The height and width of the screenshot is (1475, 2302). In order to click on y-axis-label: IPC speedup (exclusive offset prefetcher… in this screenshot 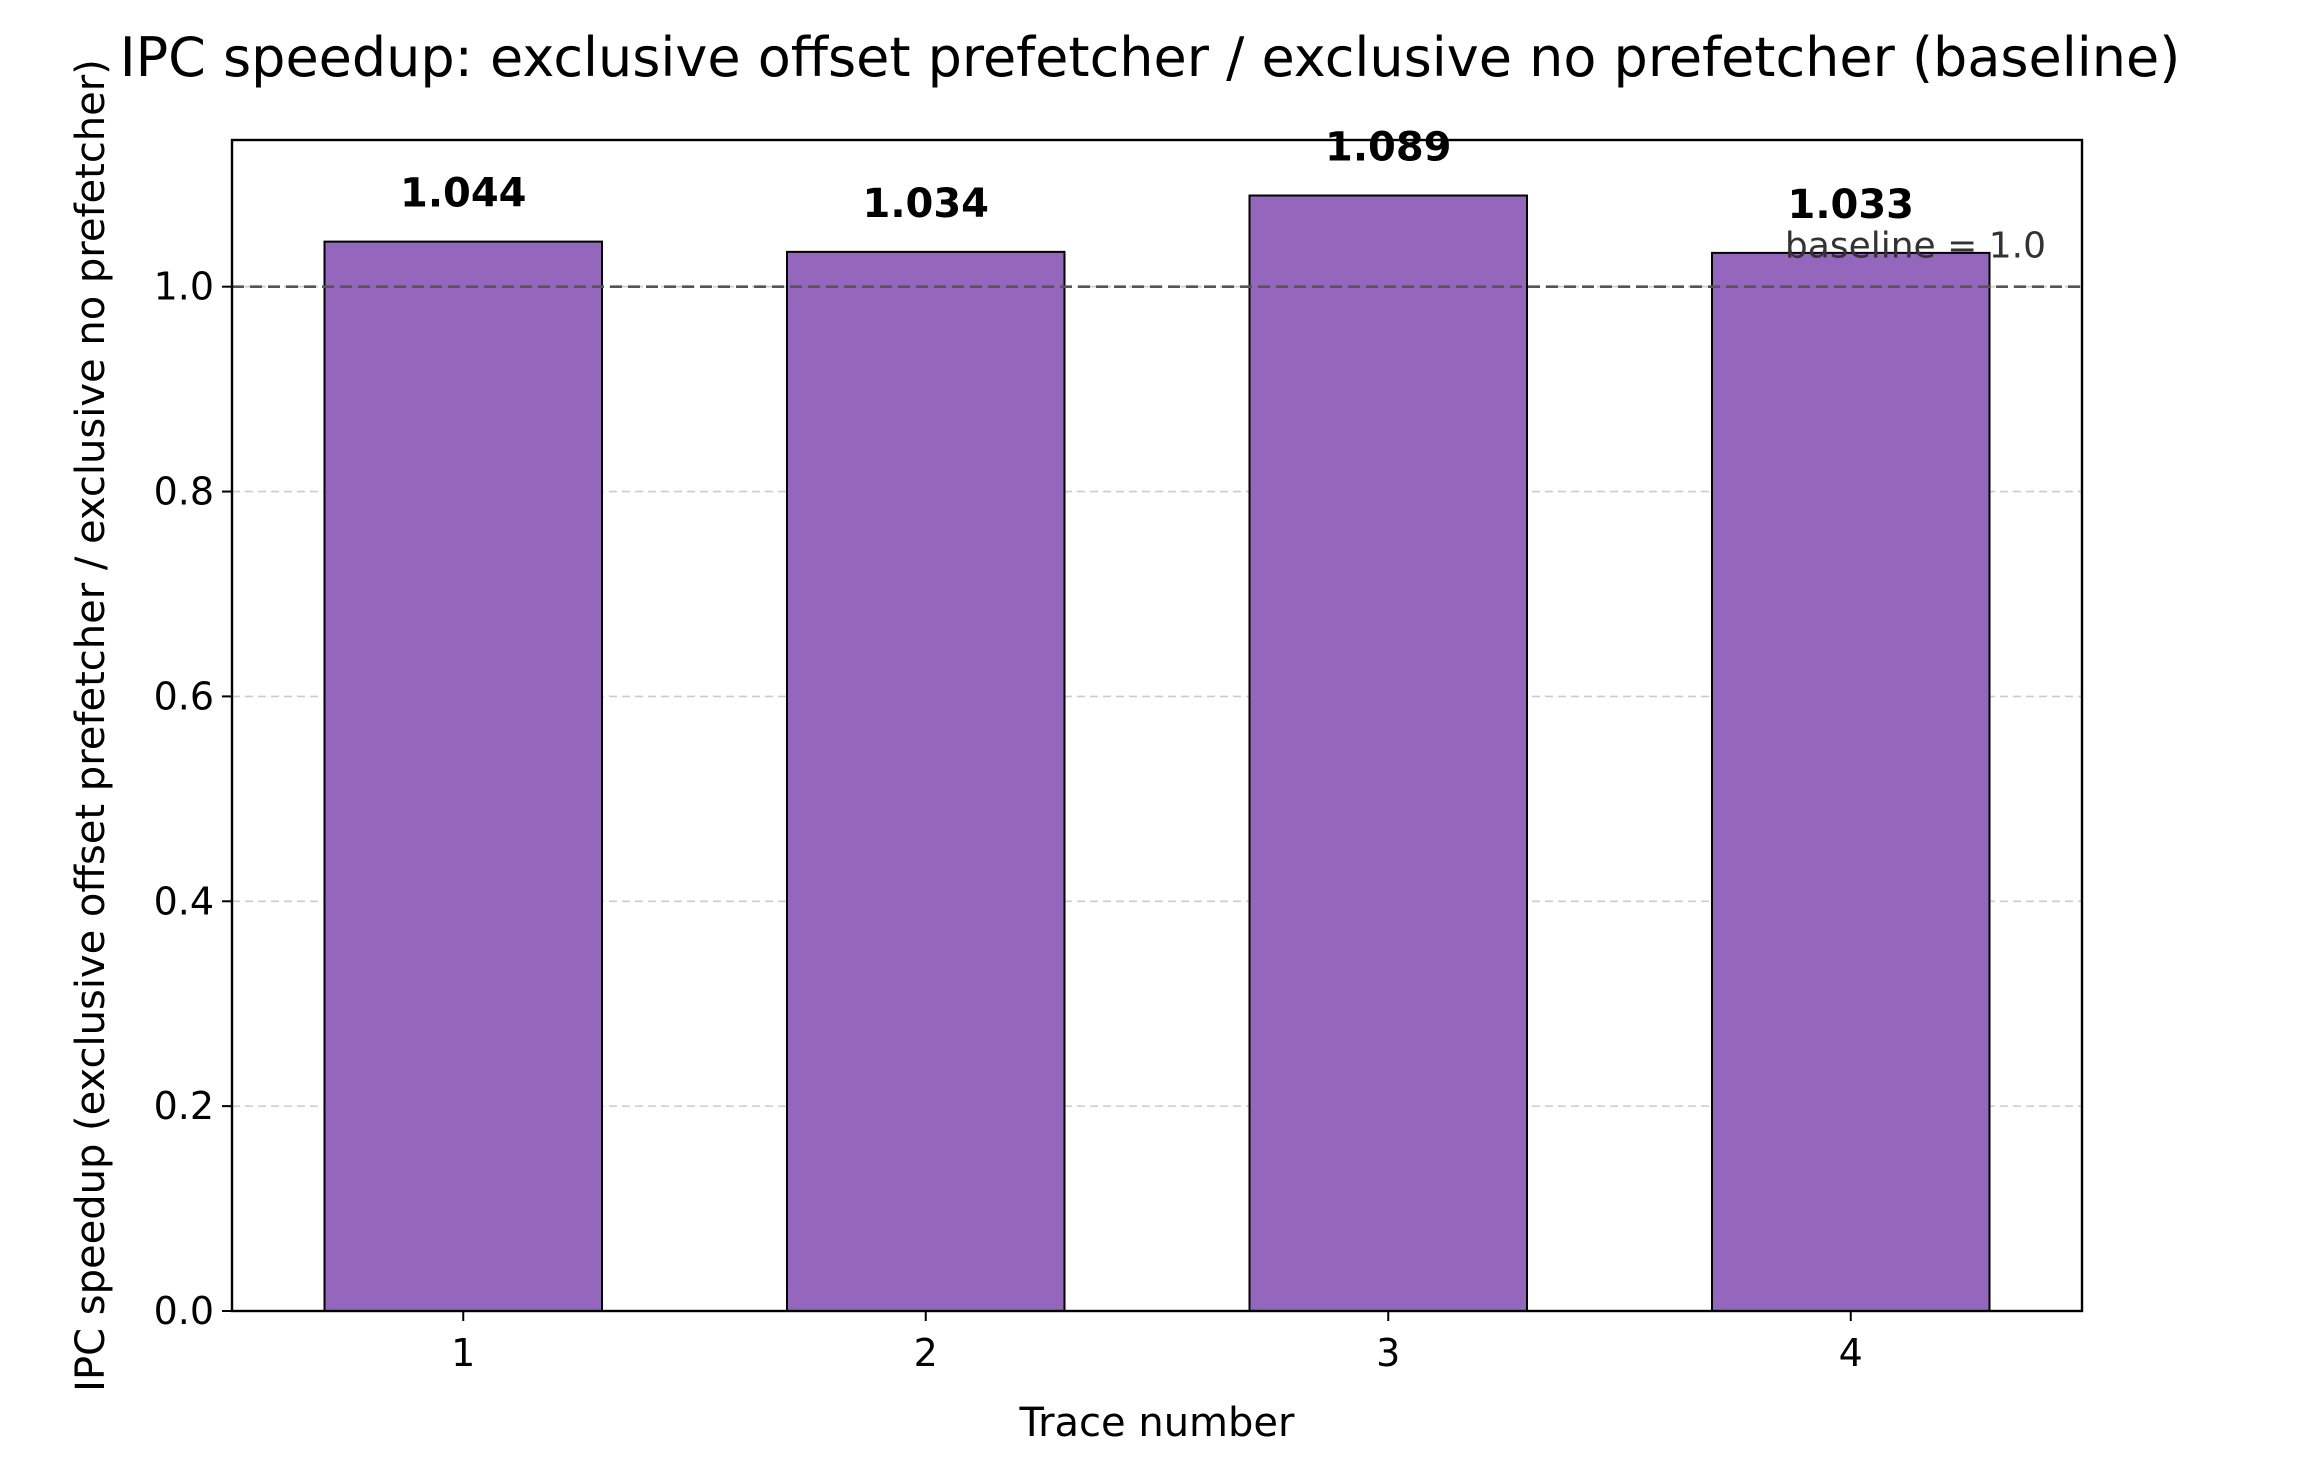, I will do `click(91, 725)`.